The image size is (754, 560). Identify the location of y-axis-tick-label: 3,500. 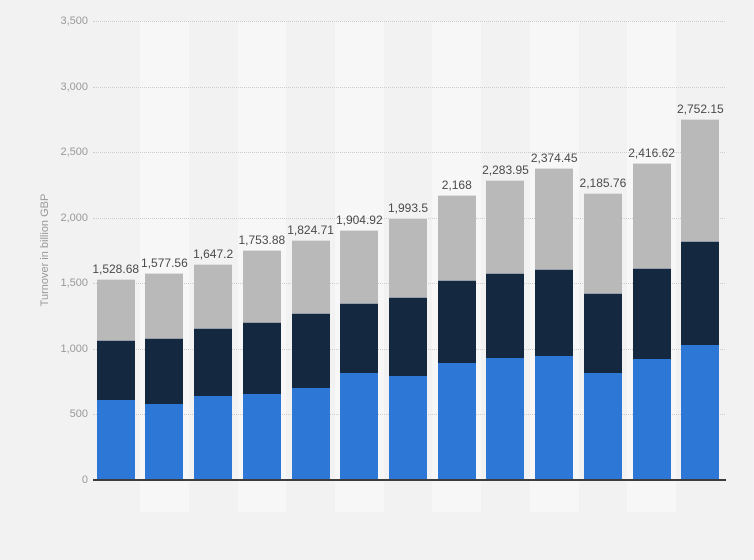
(74, 21).